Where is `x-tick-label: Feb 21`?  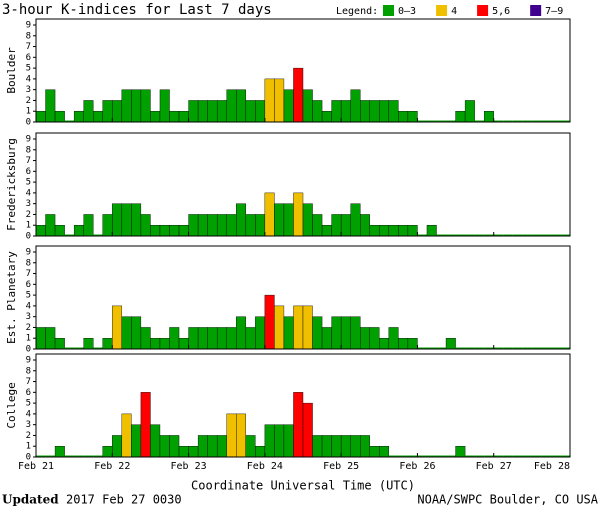 x-tick-label: Feb 21 is located at coordinates (36, 466).